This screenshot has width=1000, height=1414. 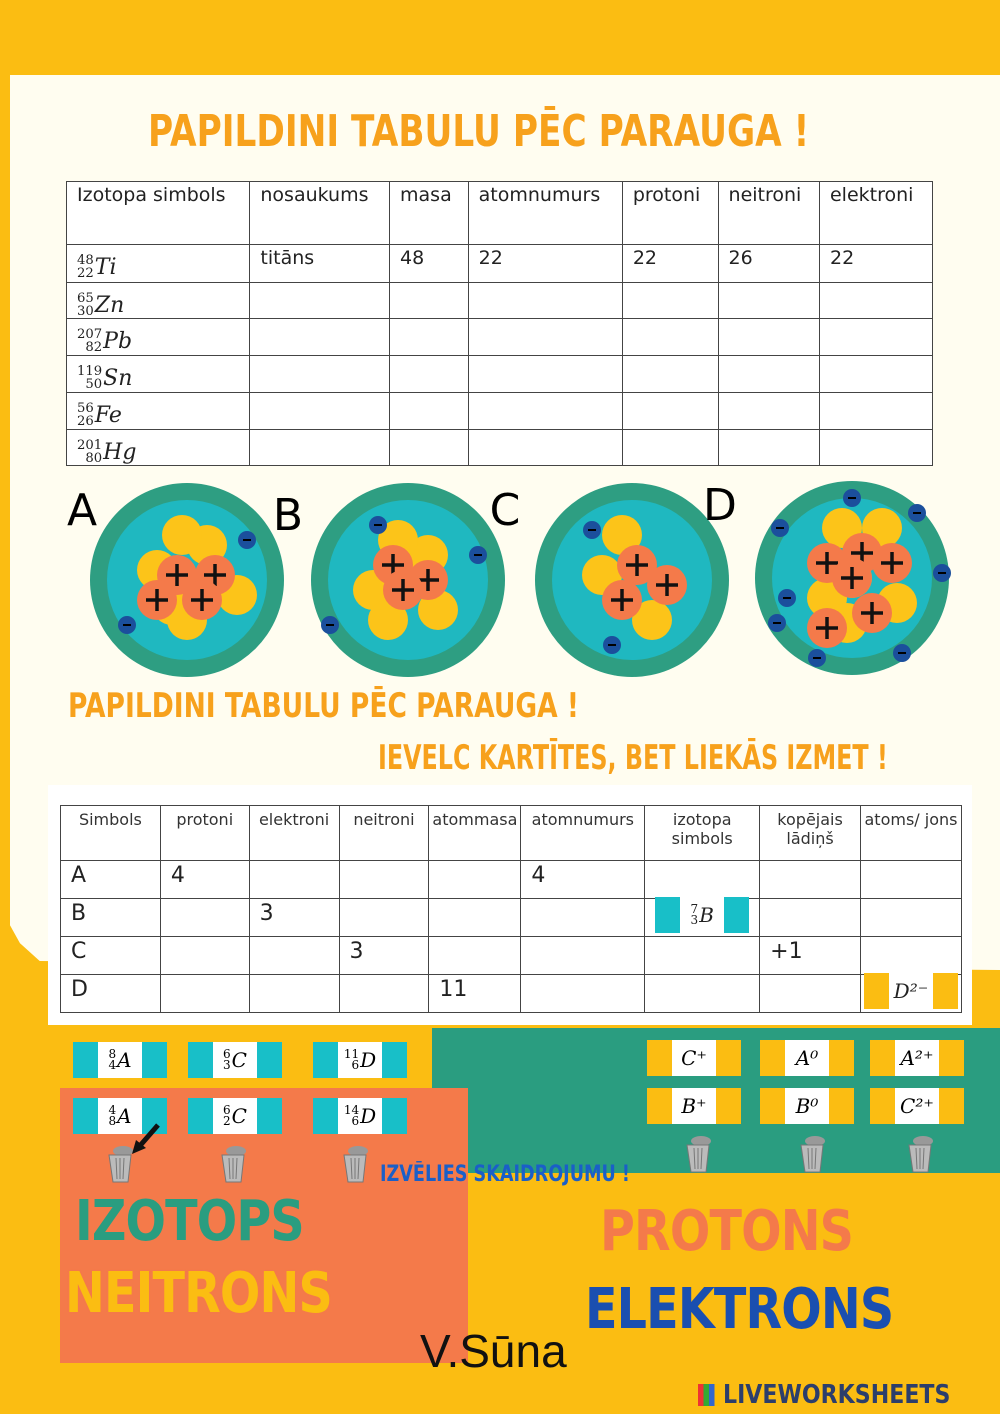 What do you see at coordinates (190, 1221) in the screenshot?
I see `answer-izotops: IZOTOPS` at bounding box center [190, 1221].